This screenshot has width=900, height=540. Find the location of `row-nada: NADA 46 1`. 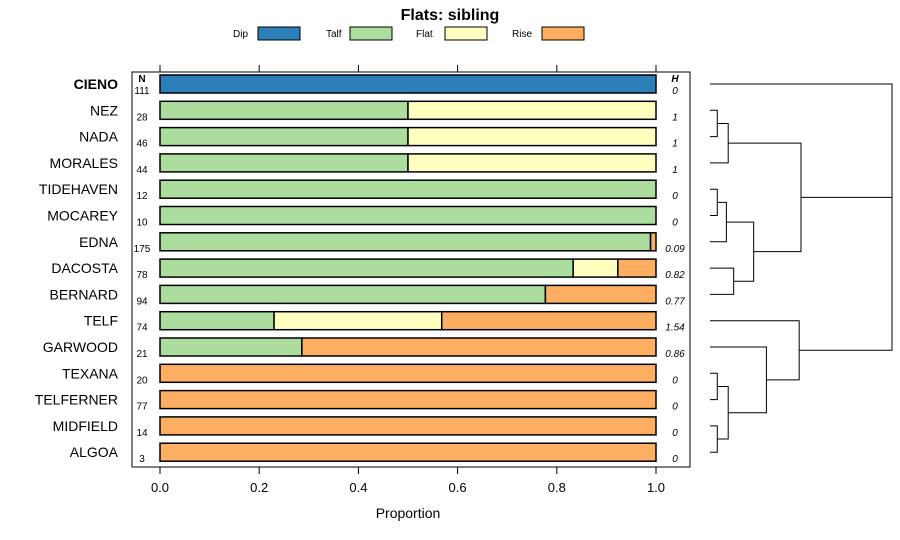

row-nada: NADA 46 1 is located at coordinates (378, 138).